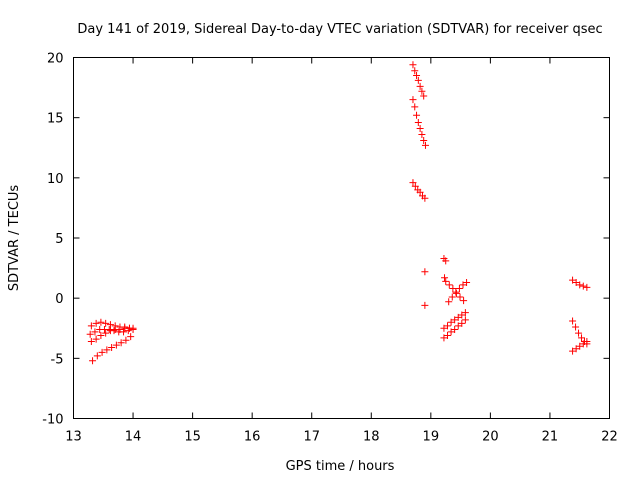  What do you see at coordinates (371, 437) in the screenshot?
I see `x-tick-label: 18` at bounding box center [371, 437].